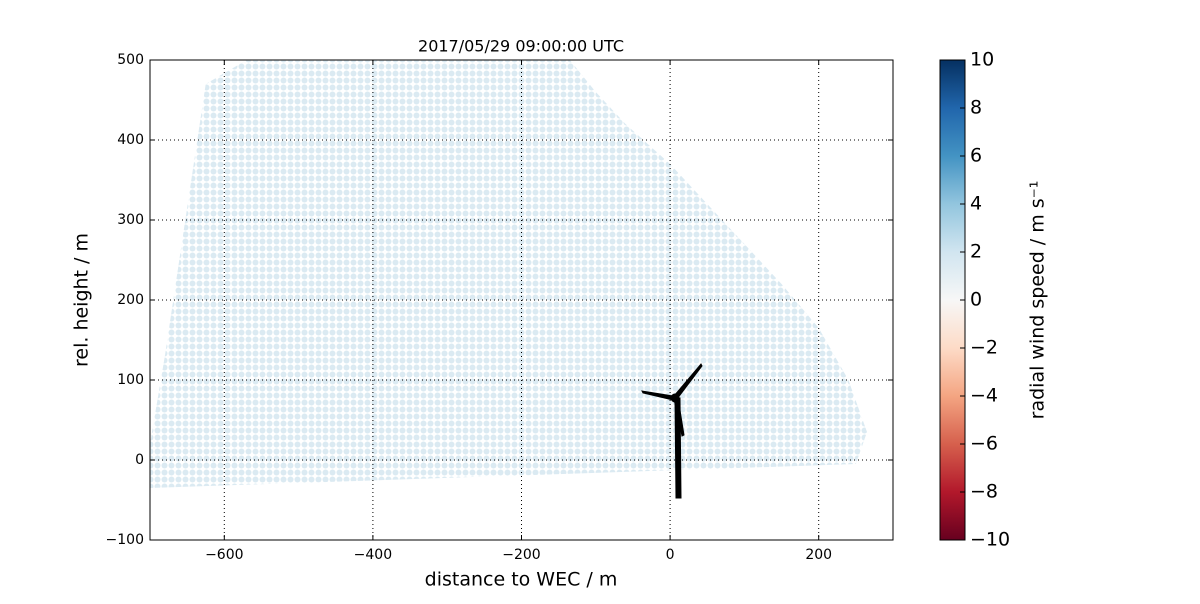 The image size is (1200, 604). What do you see at coordinates (984, 396) in the screenshot?
I see `colorbar-tick-label: −4` at bounding box center [984, 396].